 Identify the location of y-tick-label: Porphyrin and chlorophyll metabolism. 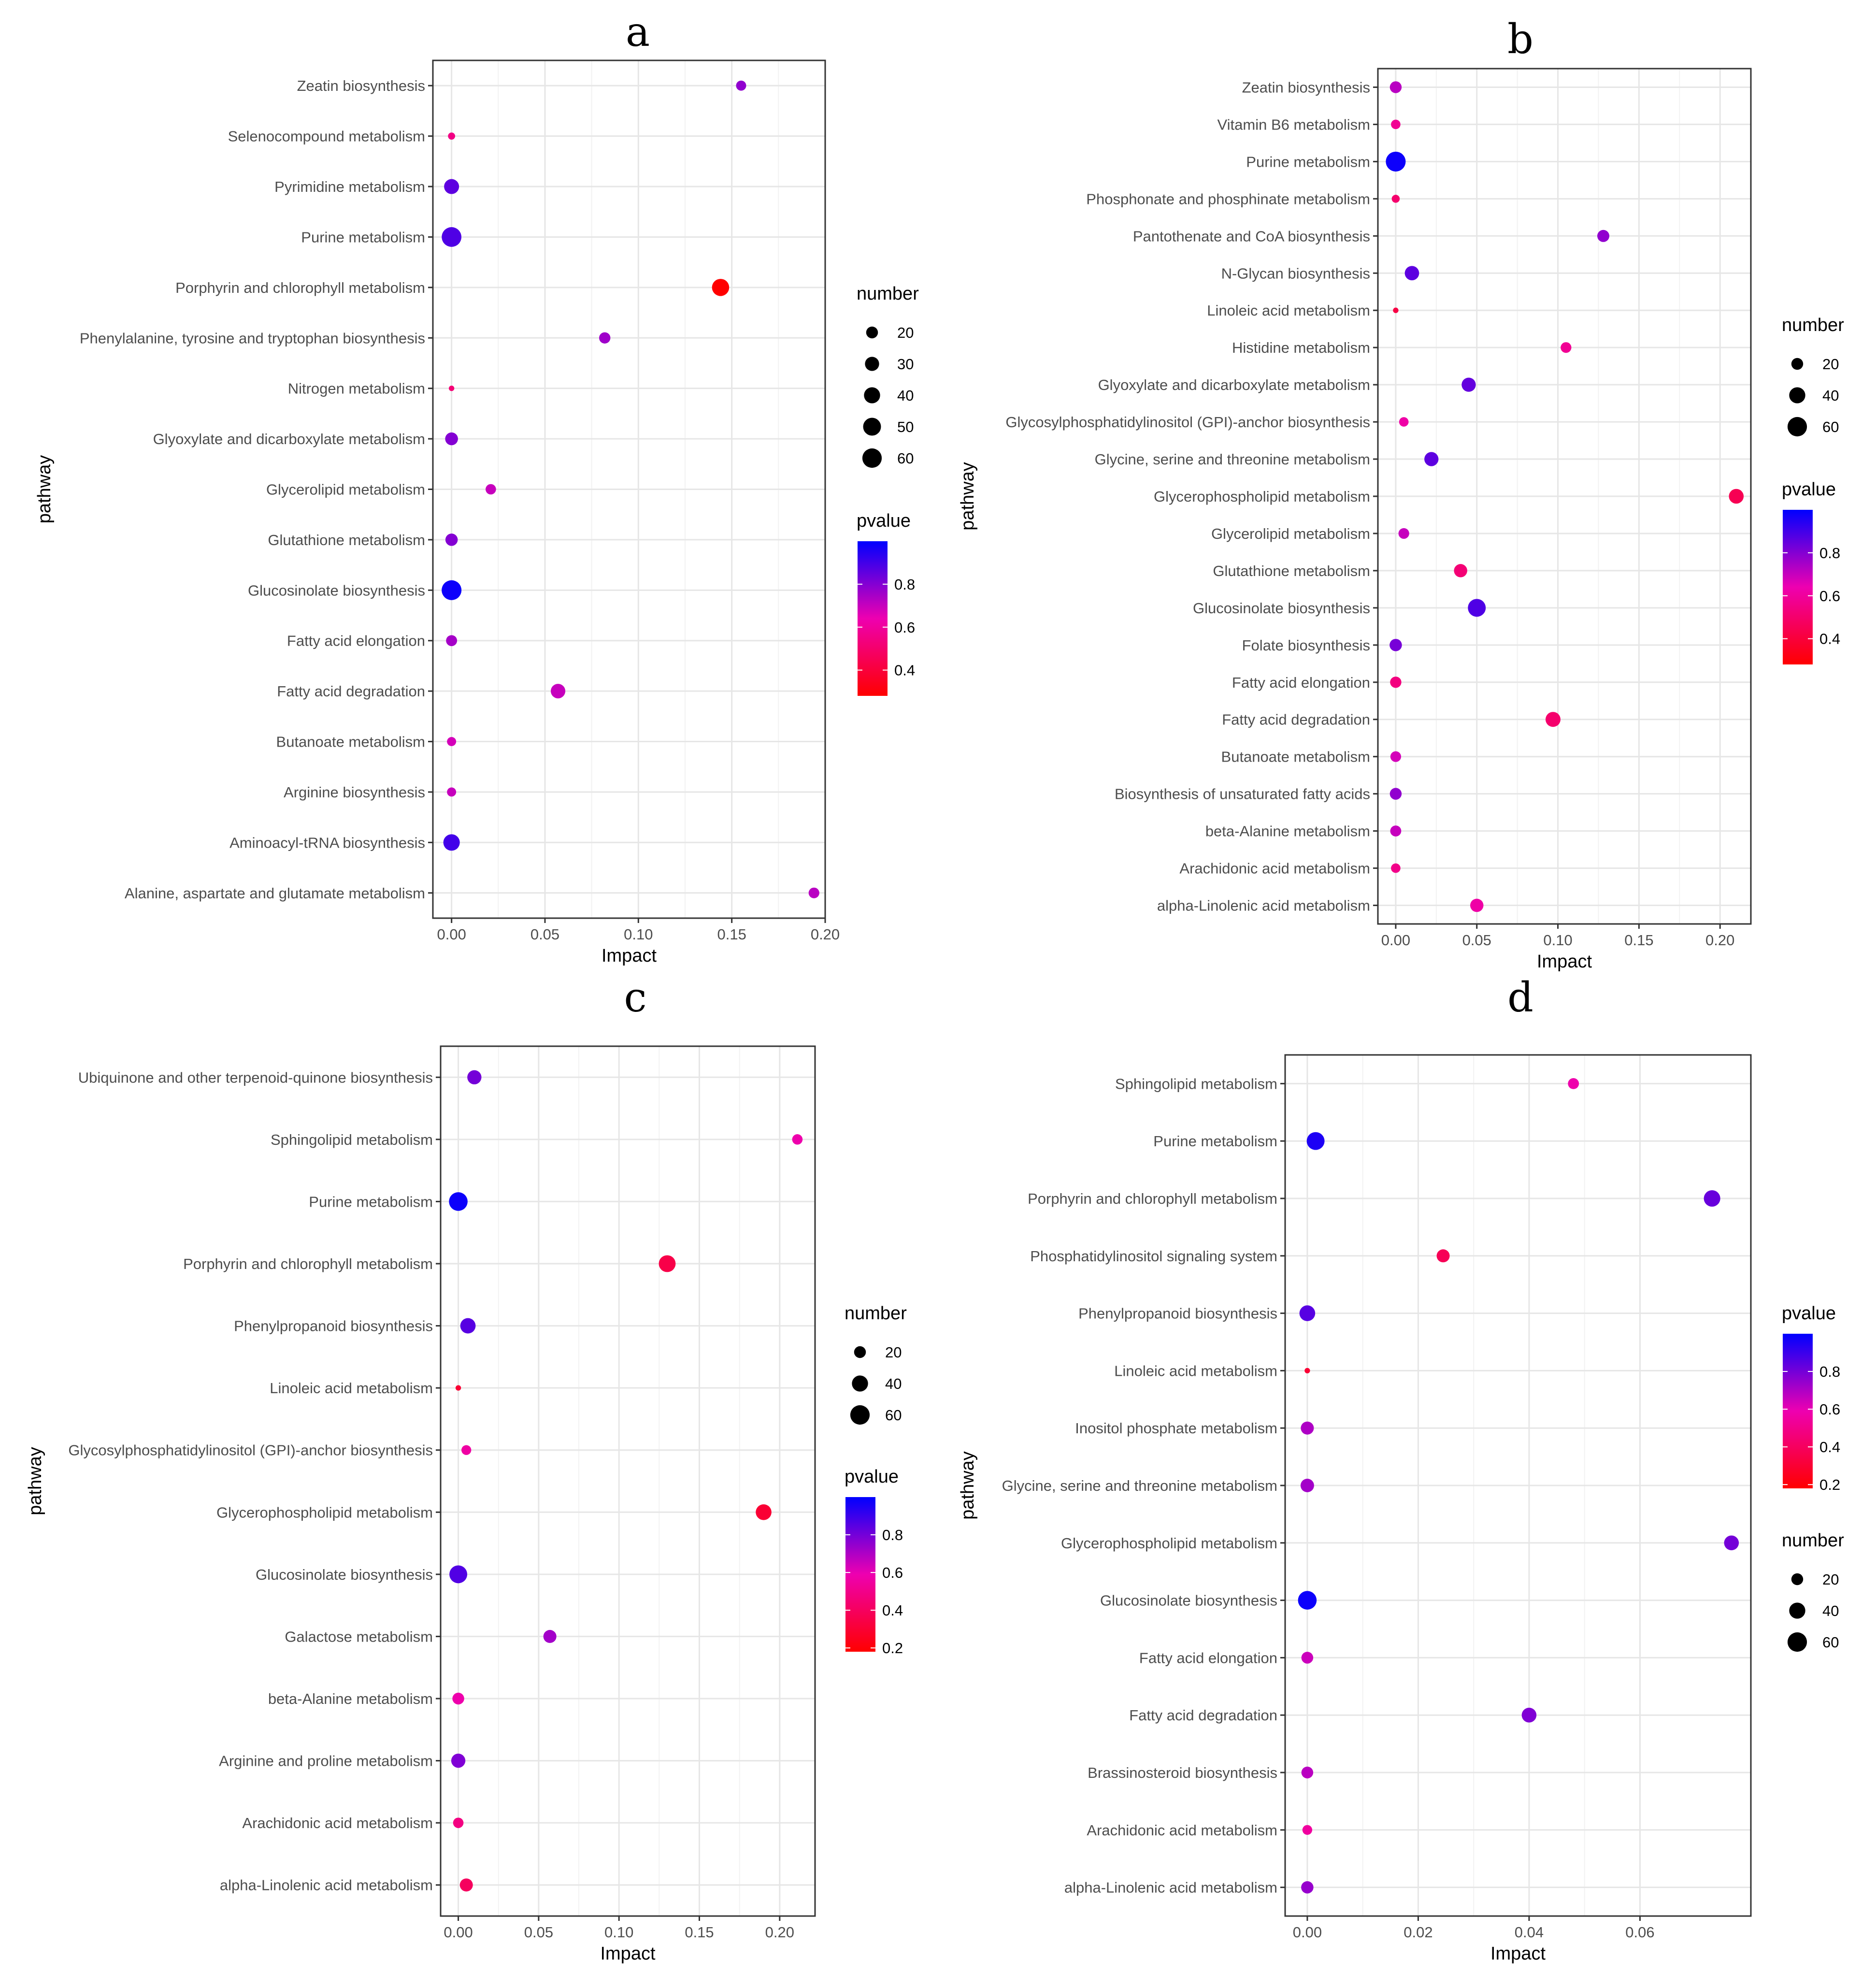
(300, 287).